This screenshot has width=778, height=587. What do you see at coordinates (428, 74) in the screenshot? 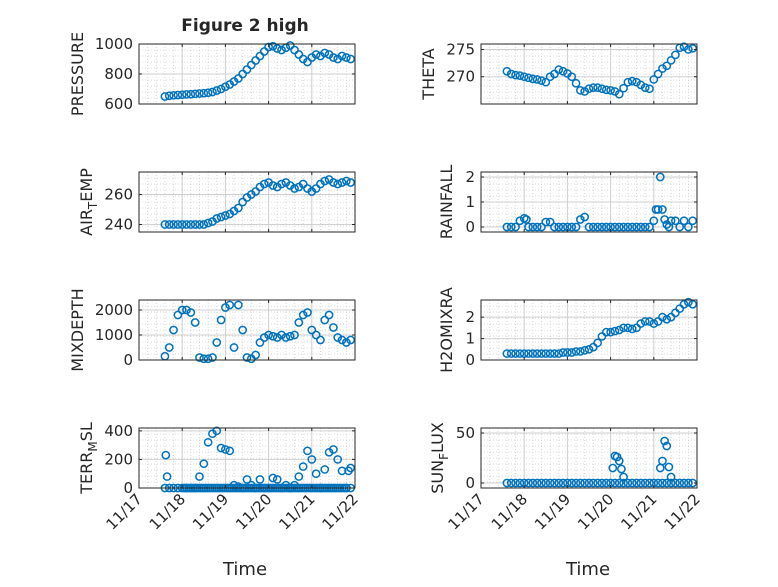
I see `y-axis-label: THETA` at bounding box center [428, 74].